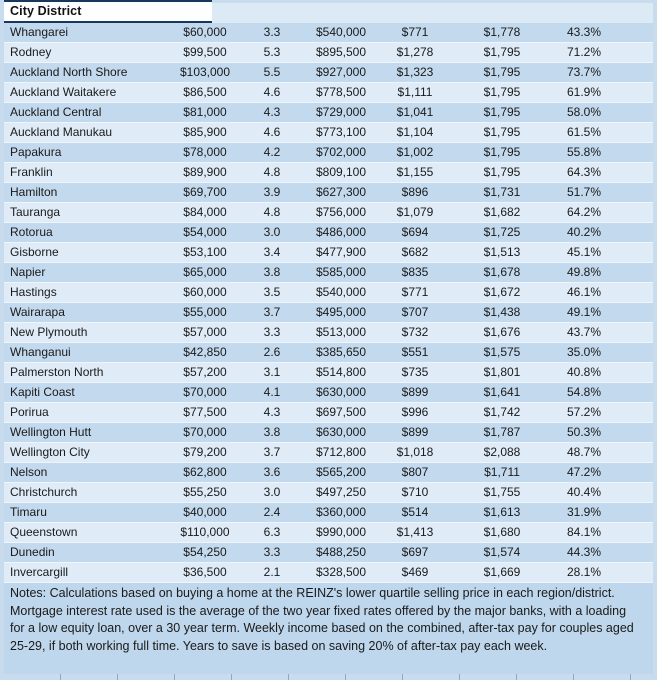  Describe the element at coordinates (328, 677) in the screenshot. I see `bottom-margin-gridline-ticks` at that location.